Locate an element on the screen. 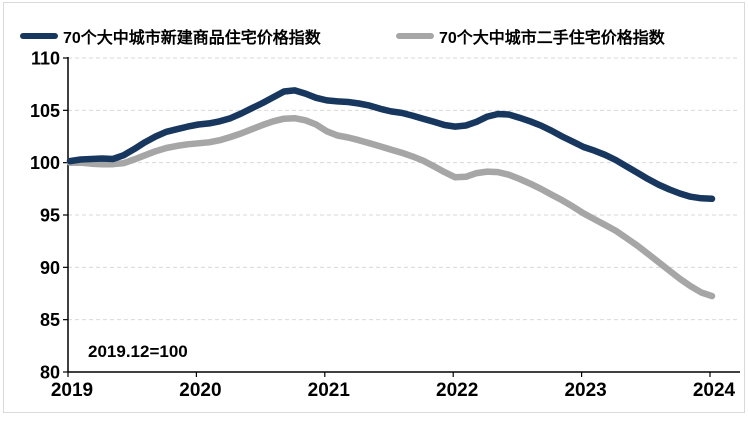 This screenshot has height=425, width=748. y-tick-label: 110 is located at coordinates (45, 59).